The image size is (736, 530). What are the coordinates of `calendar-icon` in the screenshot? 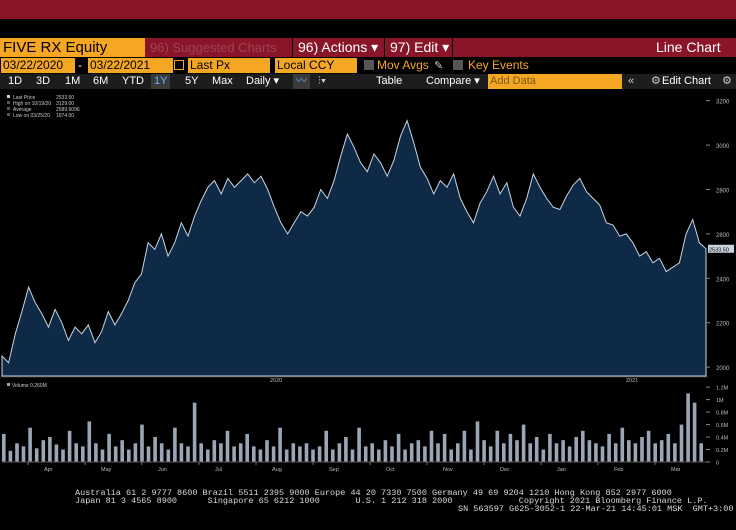 It's located at (179, 65).